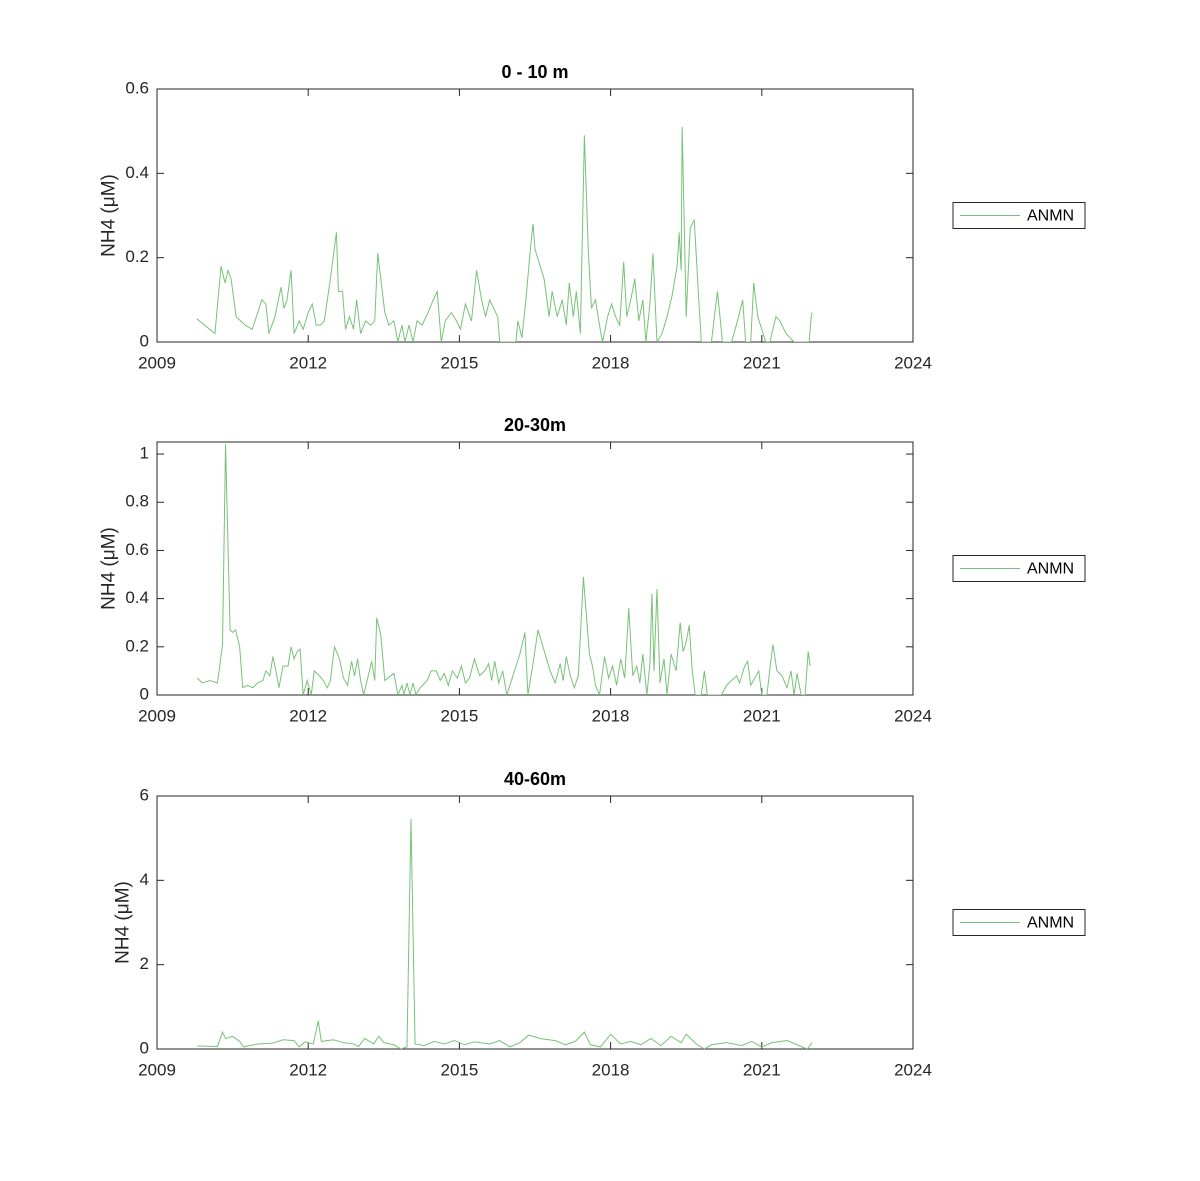 This screenshot has width=1200, height=1181. What do you see at coordinates (144, 794) in the screenshot?
I see `y-tick-label: 6` at bounding box center [144, 794].